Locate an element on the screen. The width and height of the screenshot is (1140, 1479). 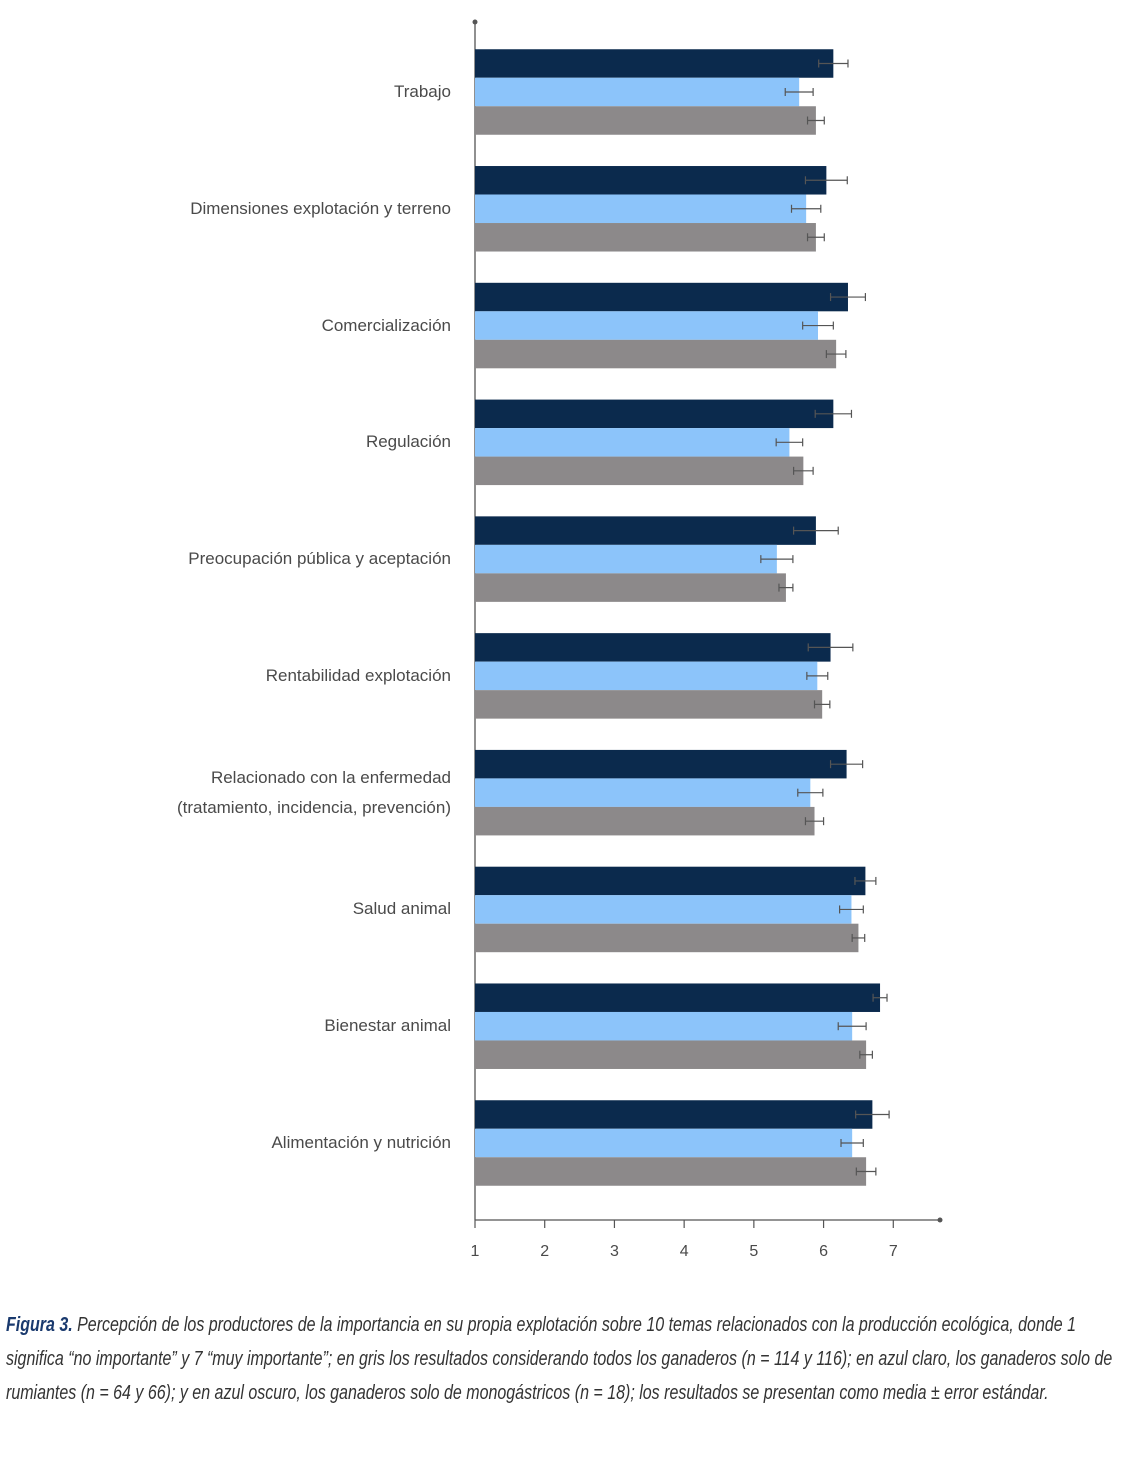
category-label: Salud animal is located at coordinates (401, 909).